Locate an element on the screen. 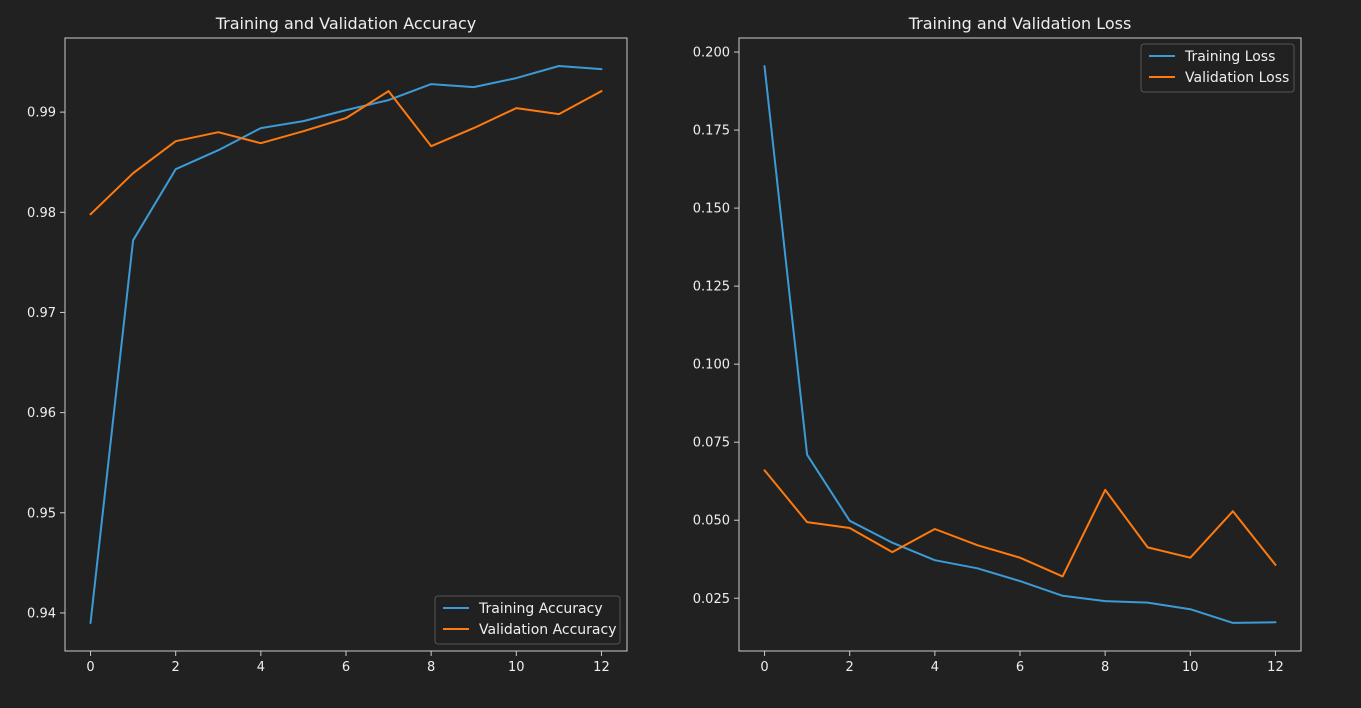 The height and width of the screenshot is (708, 1361). accuracy-y-tick-label: 0.95 is located at coordinates (41, 513).